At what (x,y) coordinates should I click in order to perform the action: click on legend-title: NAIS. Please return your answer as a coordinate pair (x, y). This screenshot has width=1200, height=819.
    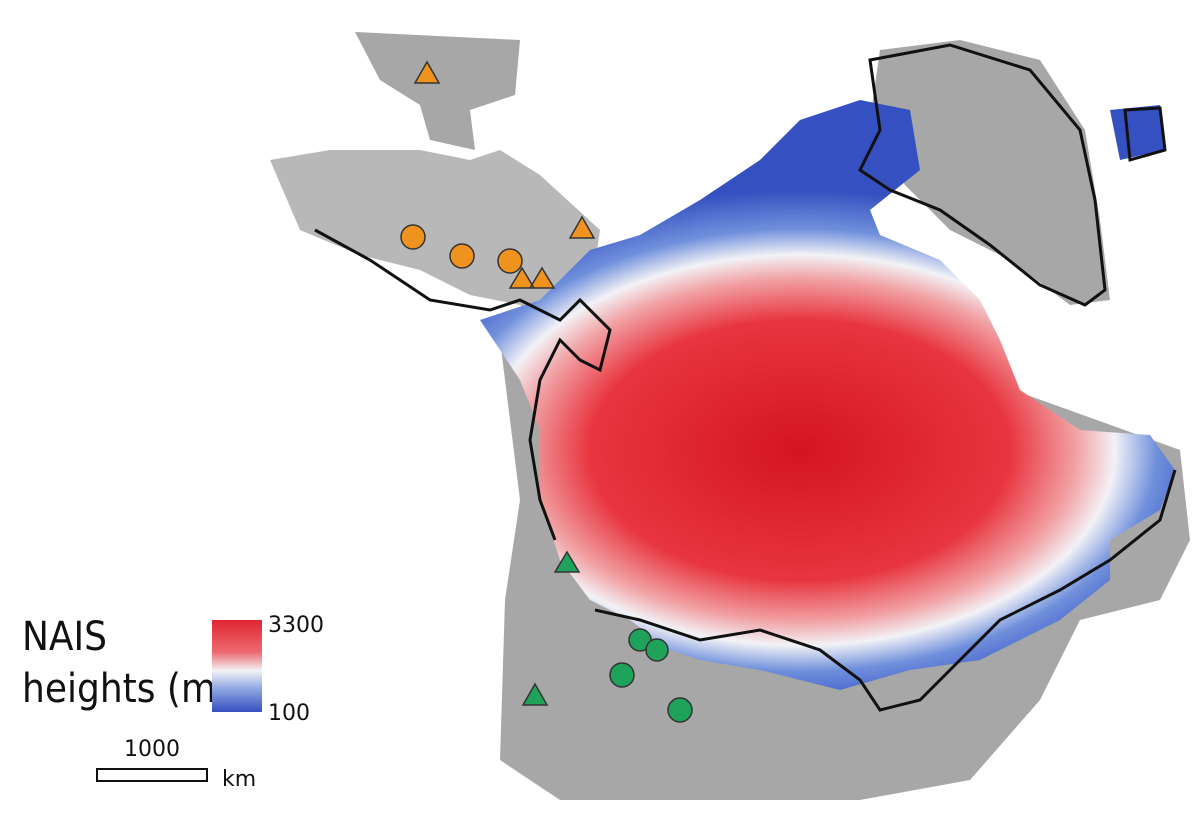
    Looking at the image, I should click on (64, 637).